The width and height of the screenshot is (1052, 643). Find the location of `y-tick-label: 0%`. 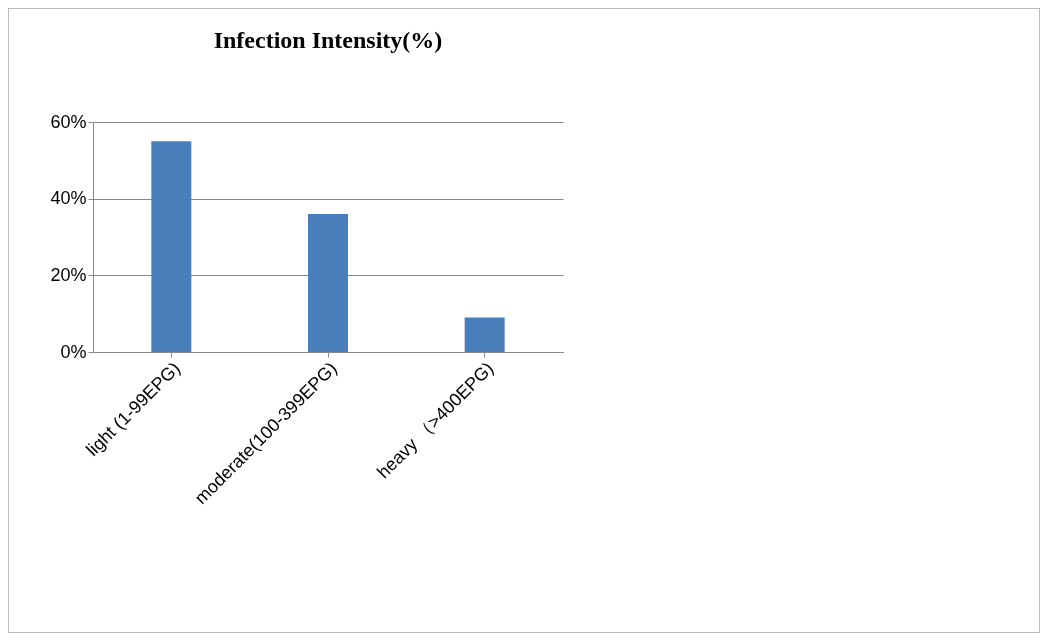

y-tick-label: 0% is located at coordinates (73, 351).